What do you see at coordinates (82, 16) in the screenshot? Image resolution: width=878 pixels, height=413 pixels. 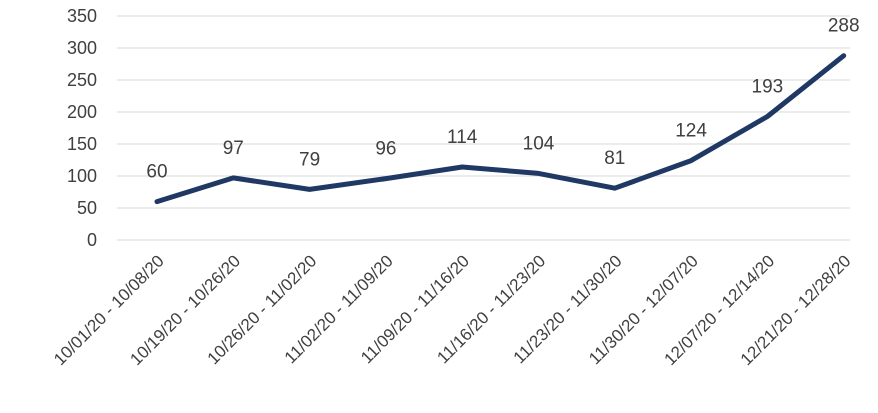 I see `y-tick-label: 350` at bounding box center [82, 16].